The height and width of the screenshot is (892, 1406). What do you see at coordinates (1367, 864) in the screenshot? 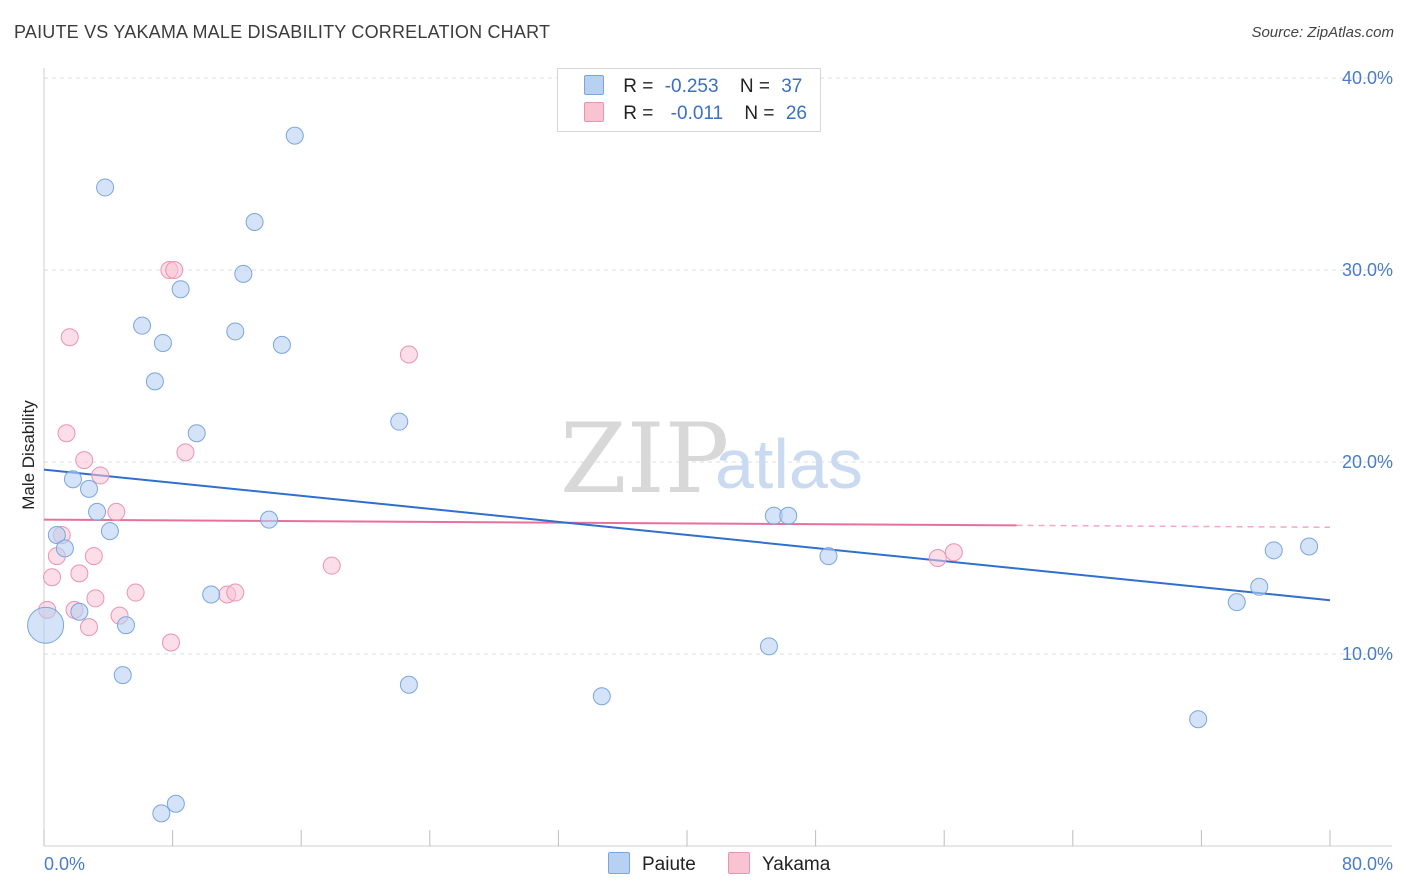
I see `x-tick-label: 80.0%` at bounding box center [1367, 864].